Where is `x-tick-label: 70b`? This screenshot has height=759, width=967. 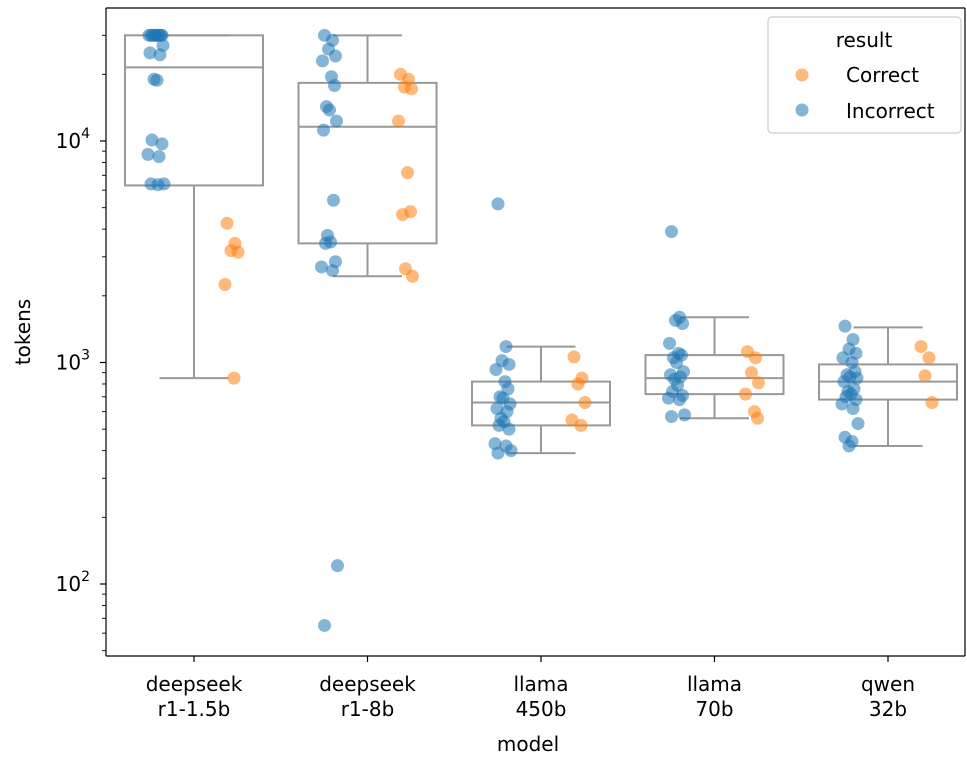 x-tick-label: 70b is located at coordinates (714, 709).